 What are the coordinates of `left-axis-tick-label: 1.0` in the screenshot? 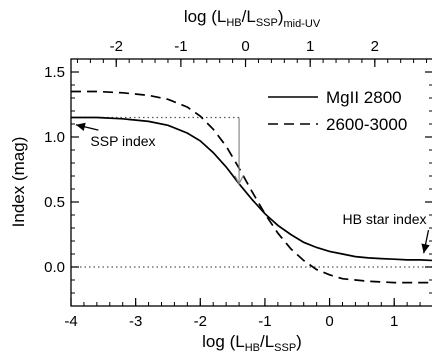 It's located at (54, 137).